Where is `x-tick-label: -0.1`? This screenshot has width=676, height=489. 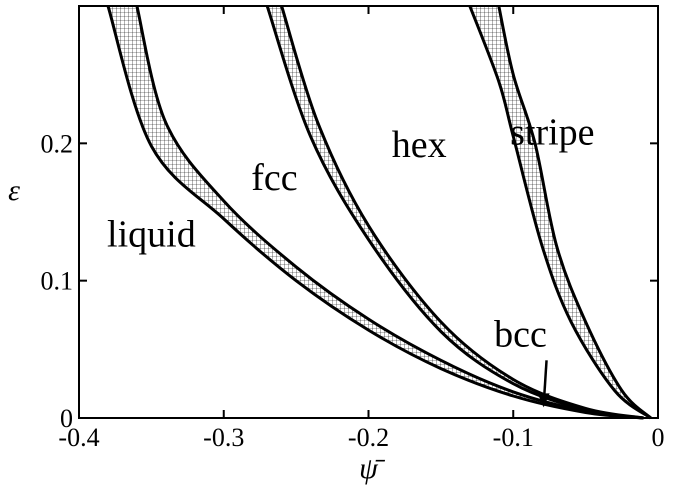
x-tick-label: -0.1 is located at coordinates (513, 437).